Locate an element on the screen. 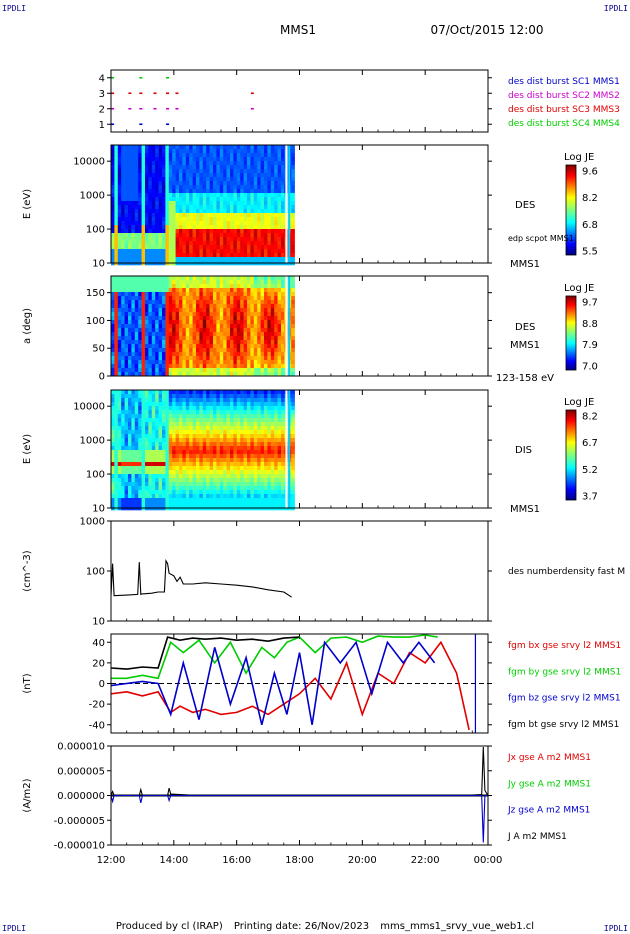  legend-entry: des numberdensity fast M is located at coordinates (566, 572).